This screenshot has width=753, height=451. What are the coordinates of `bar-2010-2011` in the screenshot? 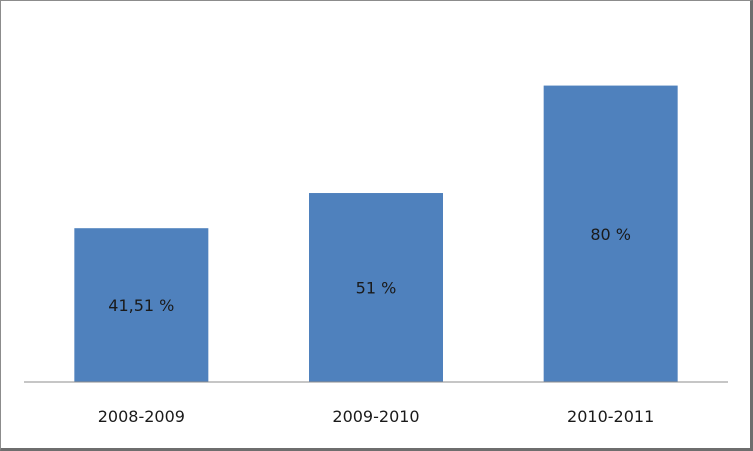 It's located at (610, 233).